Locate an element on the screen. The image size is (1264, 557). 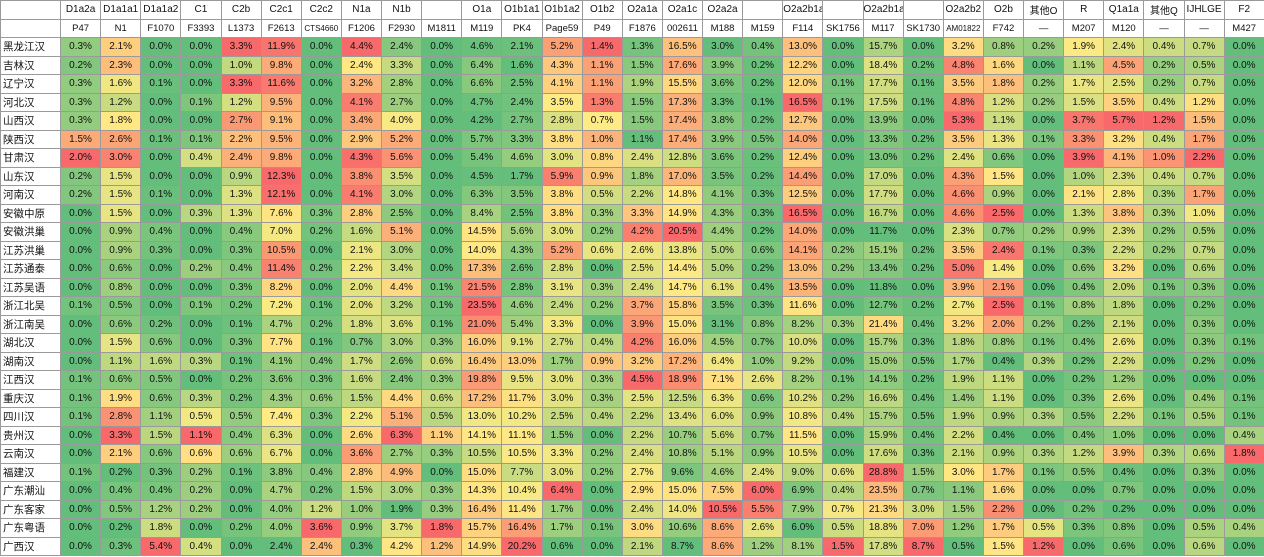
haplogroup-header is located at coordinates (763, 10).